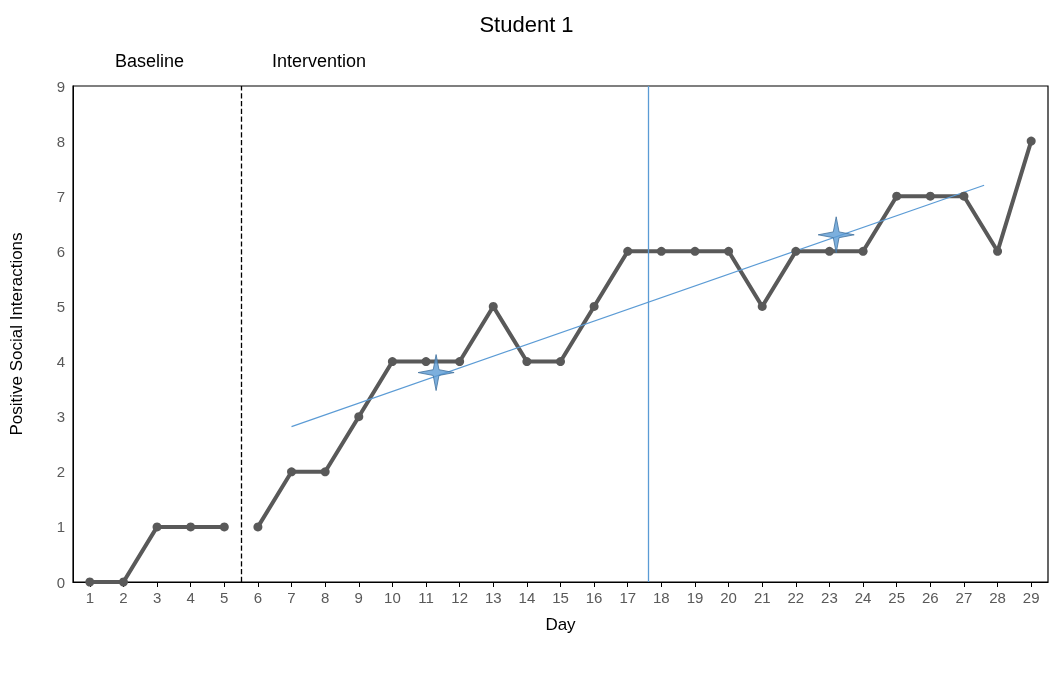 The image size is (1053, 673). What do you see at coordinates (459, 597) in the screenshot?
I see `x-tick-label: 12` at bounding box center [459, 597].